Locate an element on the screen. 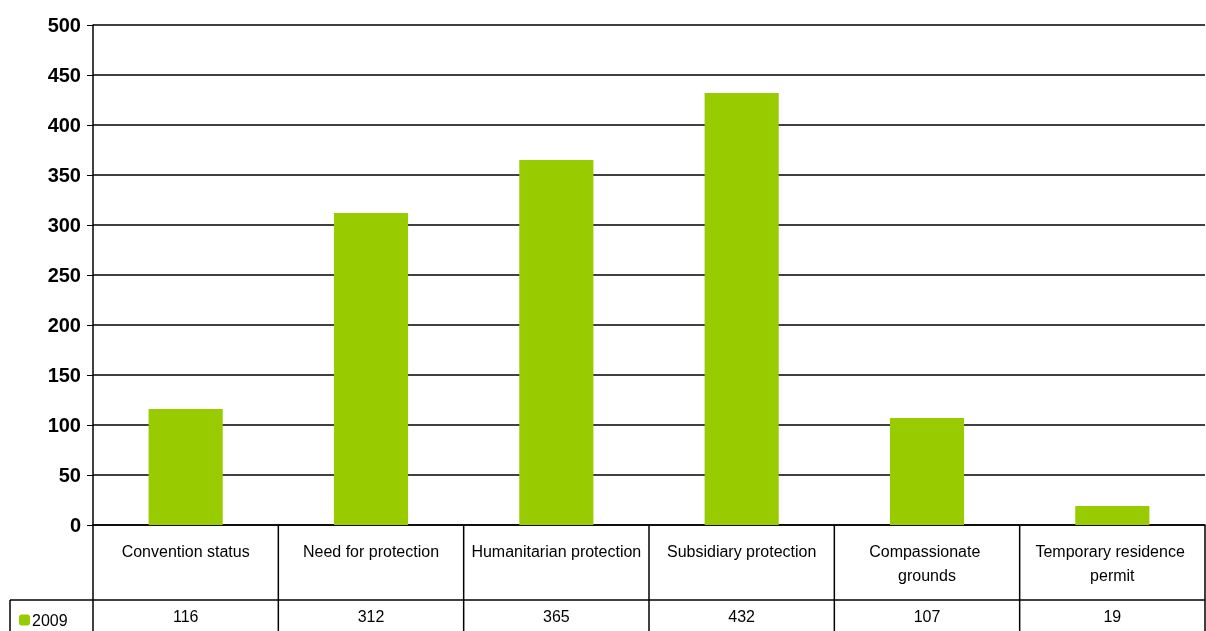 This screenshot has height=631, width=1206. data-label: 432 is located at coordinates (742, 616).